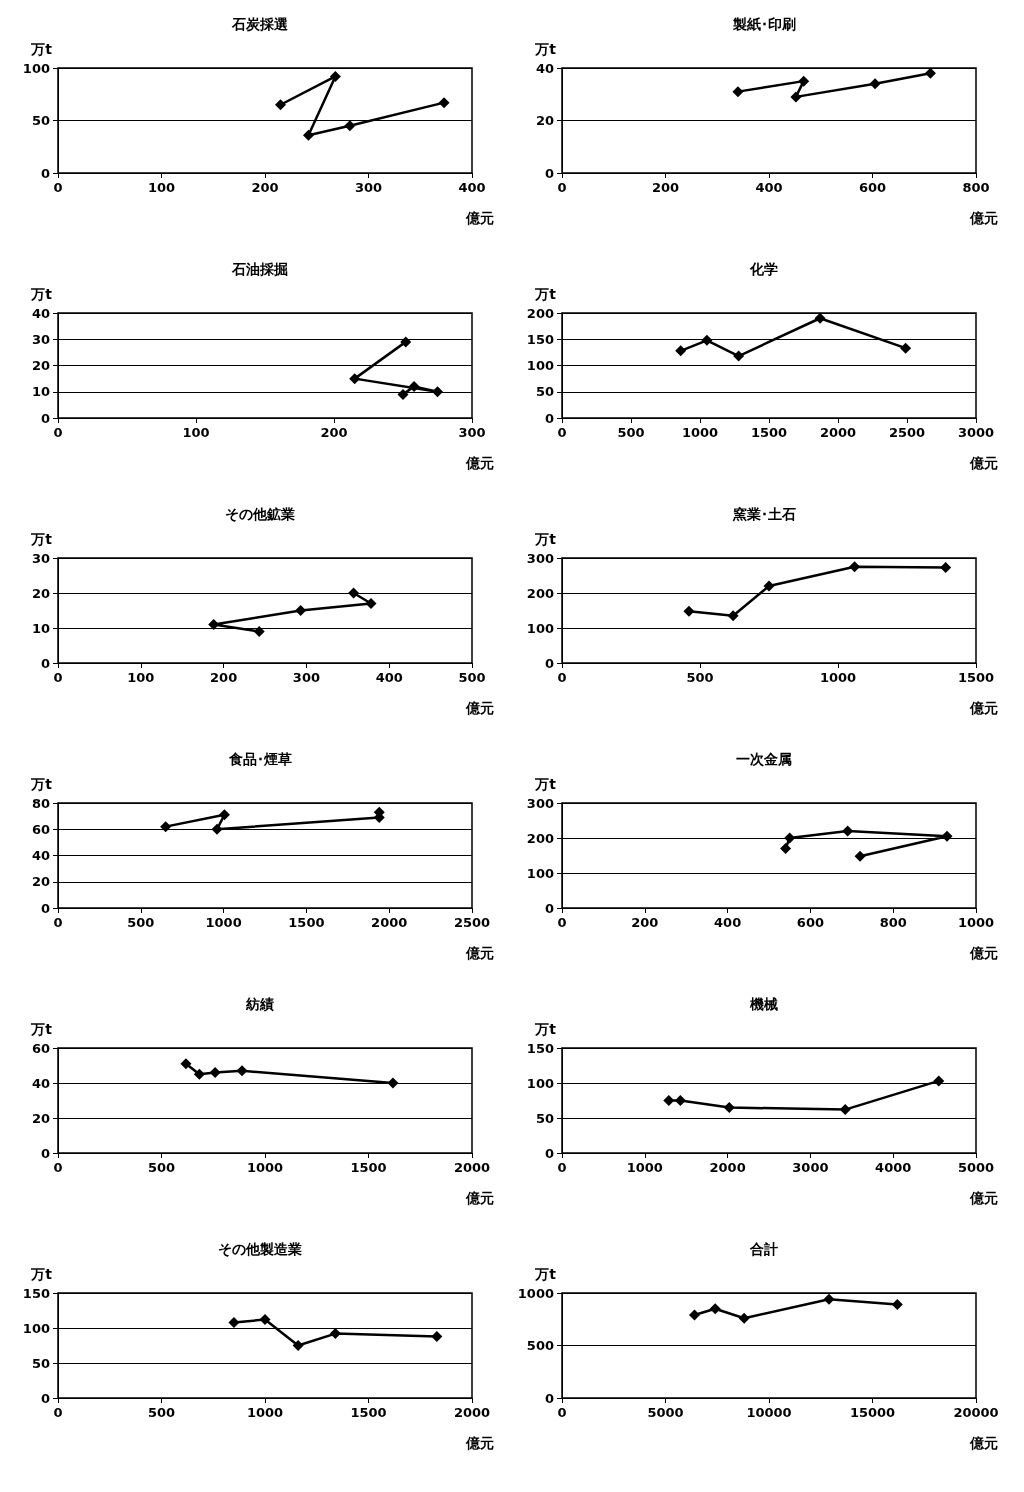 Image resolution: width=1024 pixels, height=1492 pixels. What do you see at coordinates (260, 514) in the screenshot?
I see `chart-title: その他鉱業` at bounding box center [260, 514].